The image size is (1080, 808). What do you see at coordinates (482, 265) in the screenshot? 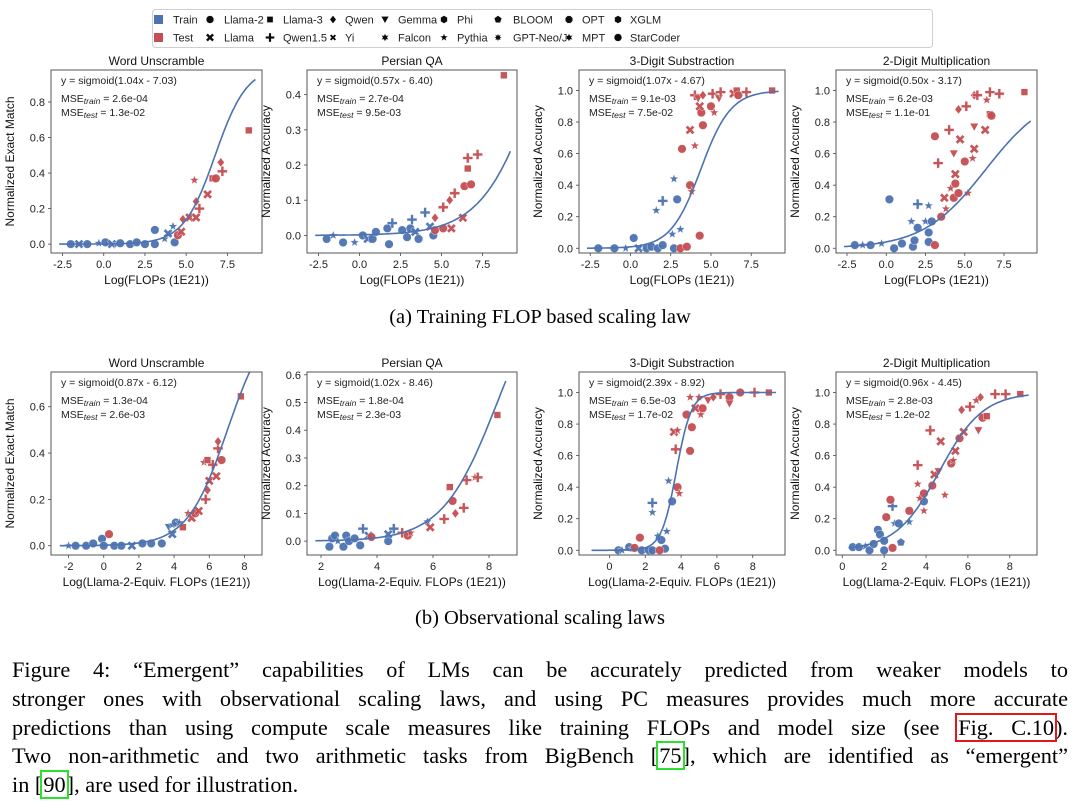
I see `x-tick-label: 7.5` at bounding box center [482, 265].